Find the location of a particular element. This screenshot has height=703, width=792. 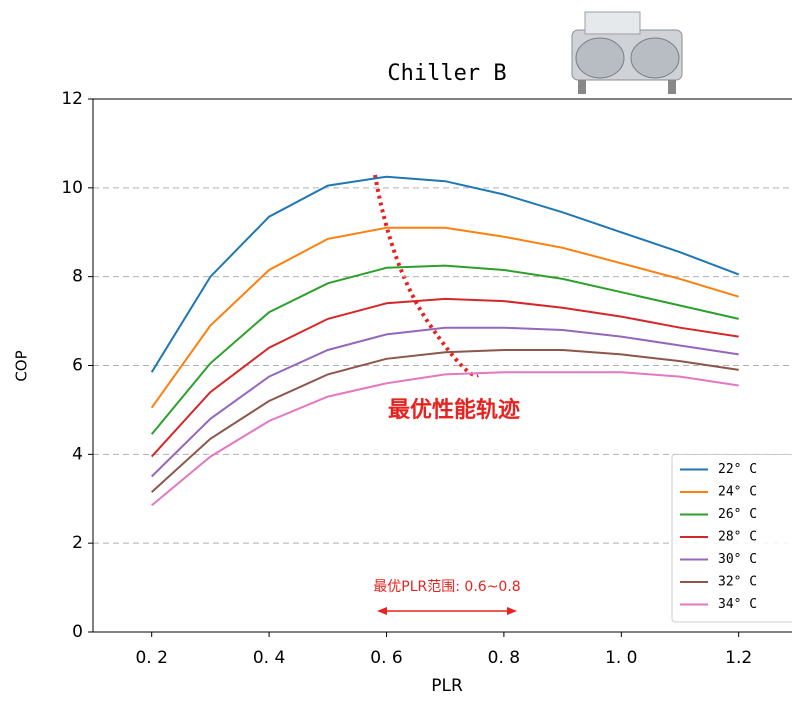

legend-label: 32° C is located at coordinates (737, 582).